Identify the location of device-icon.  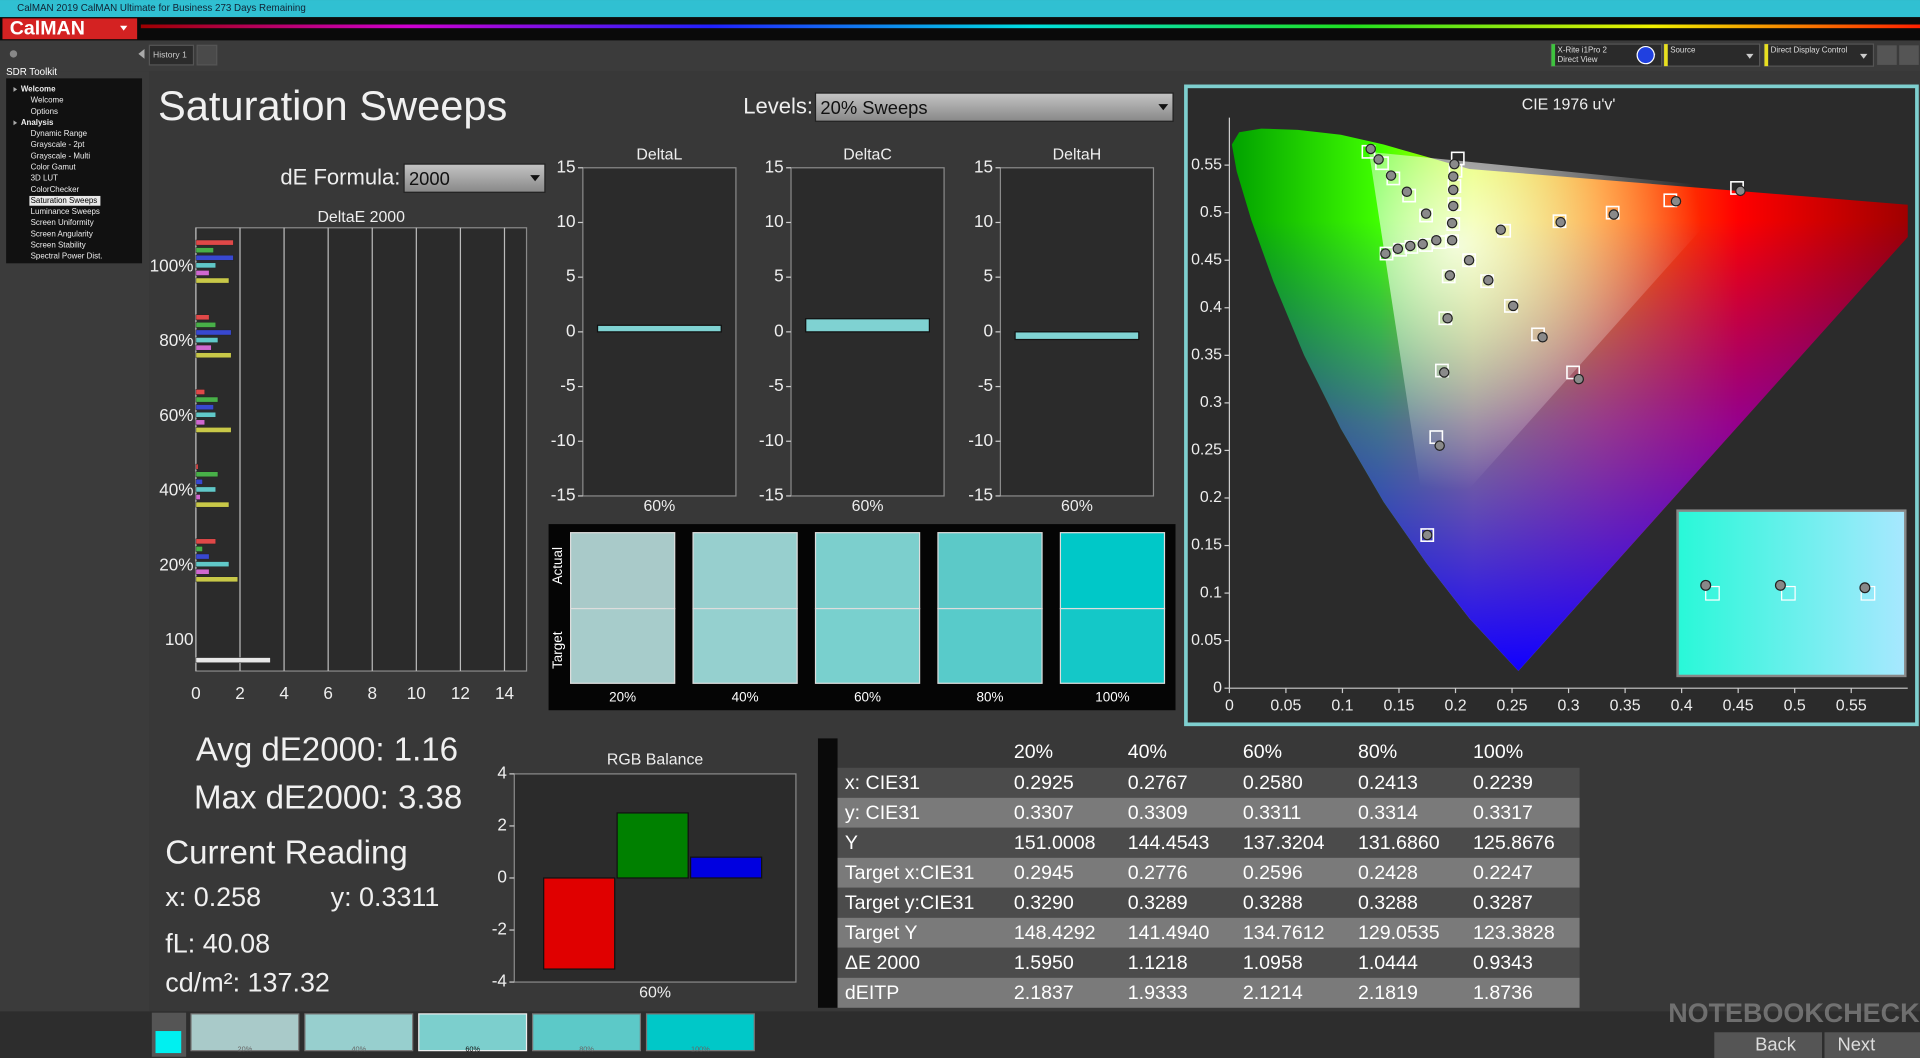
(1645, 55).